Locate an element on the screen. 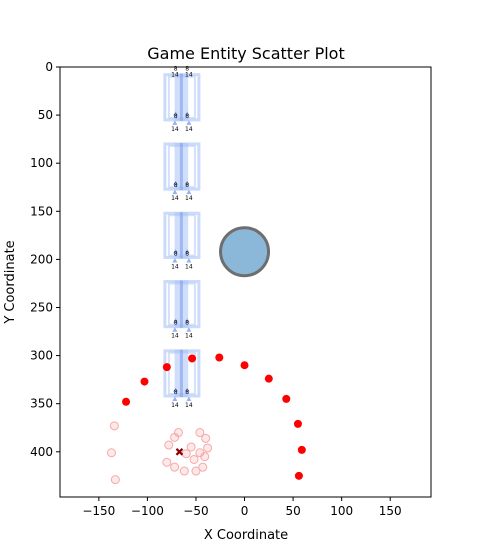  y-tick-label: 300 is located at coordinates (41, 356).